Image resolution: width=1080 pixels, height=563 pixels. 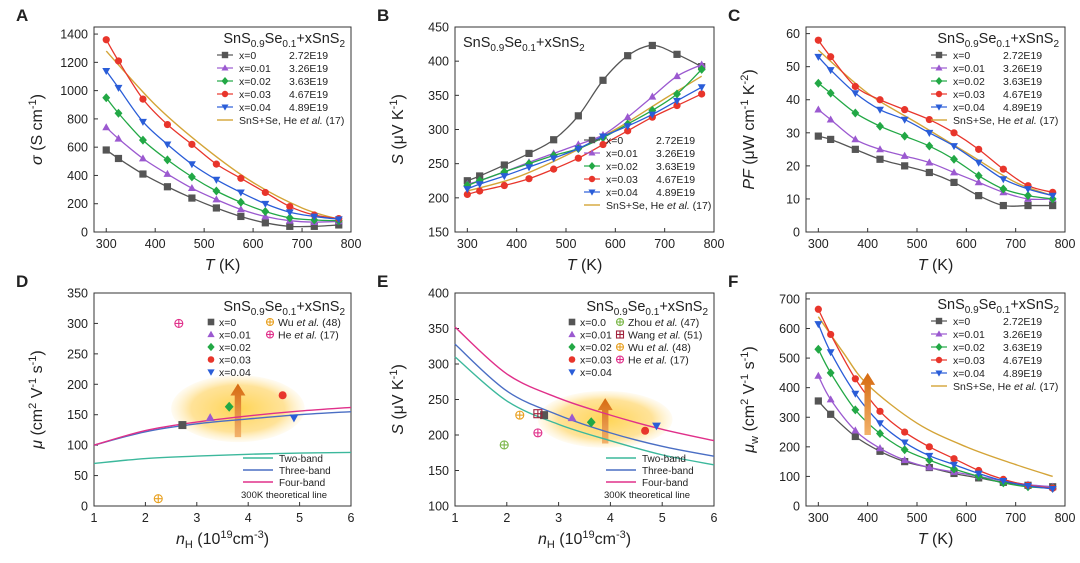 I want to click on x-axis-label: T (K), so click(x=223, y=265).